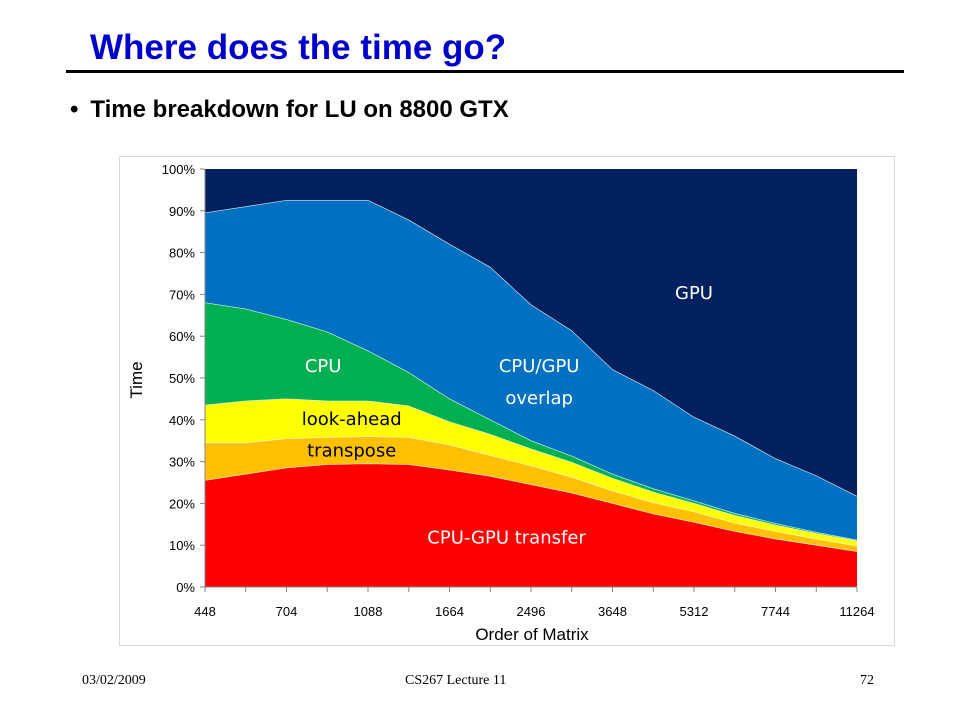 The image size is (960, 720). Describe the element at coordinates (114, 680) in the screenshot. I see `footer-date: 03/02/2009` at that location.